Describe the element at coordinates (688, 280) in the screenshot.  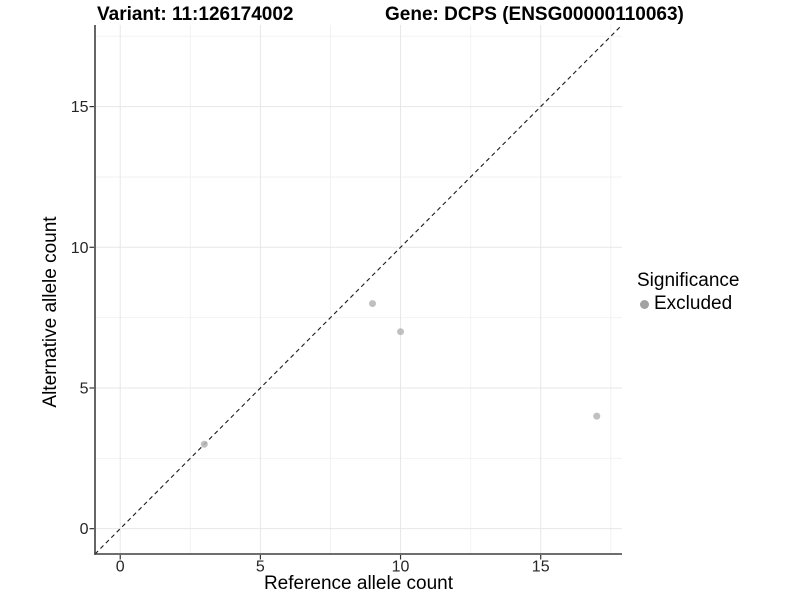
I see `legend-title: Significance` at that location.